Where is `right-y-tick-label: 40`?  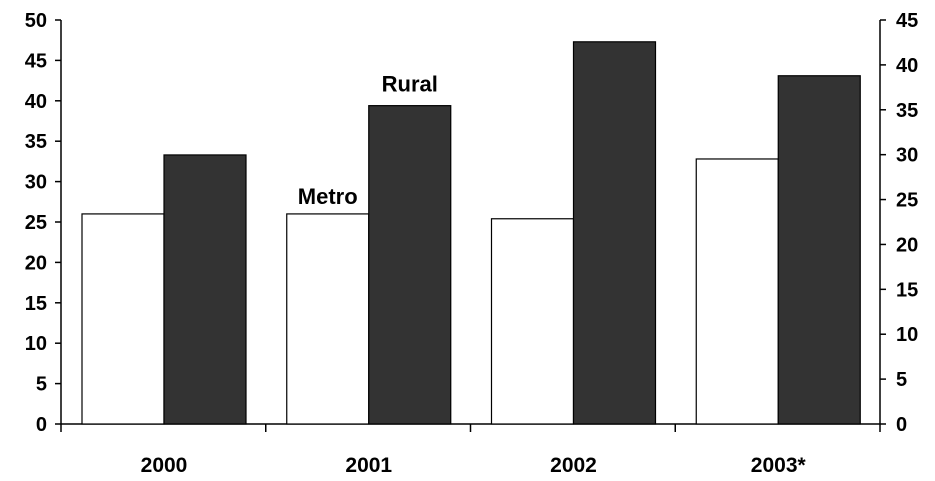 right-y-tick-label: 40 is located at coordinates (907, 66).